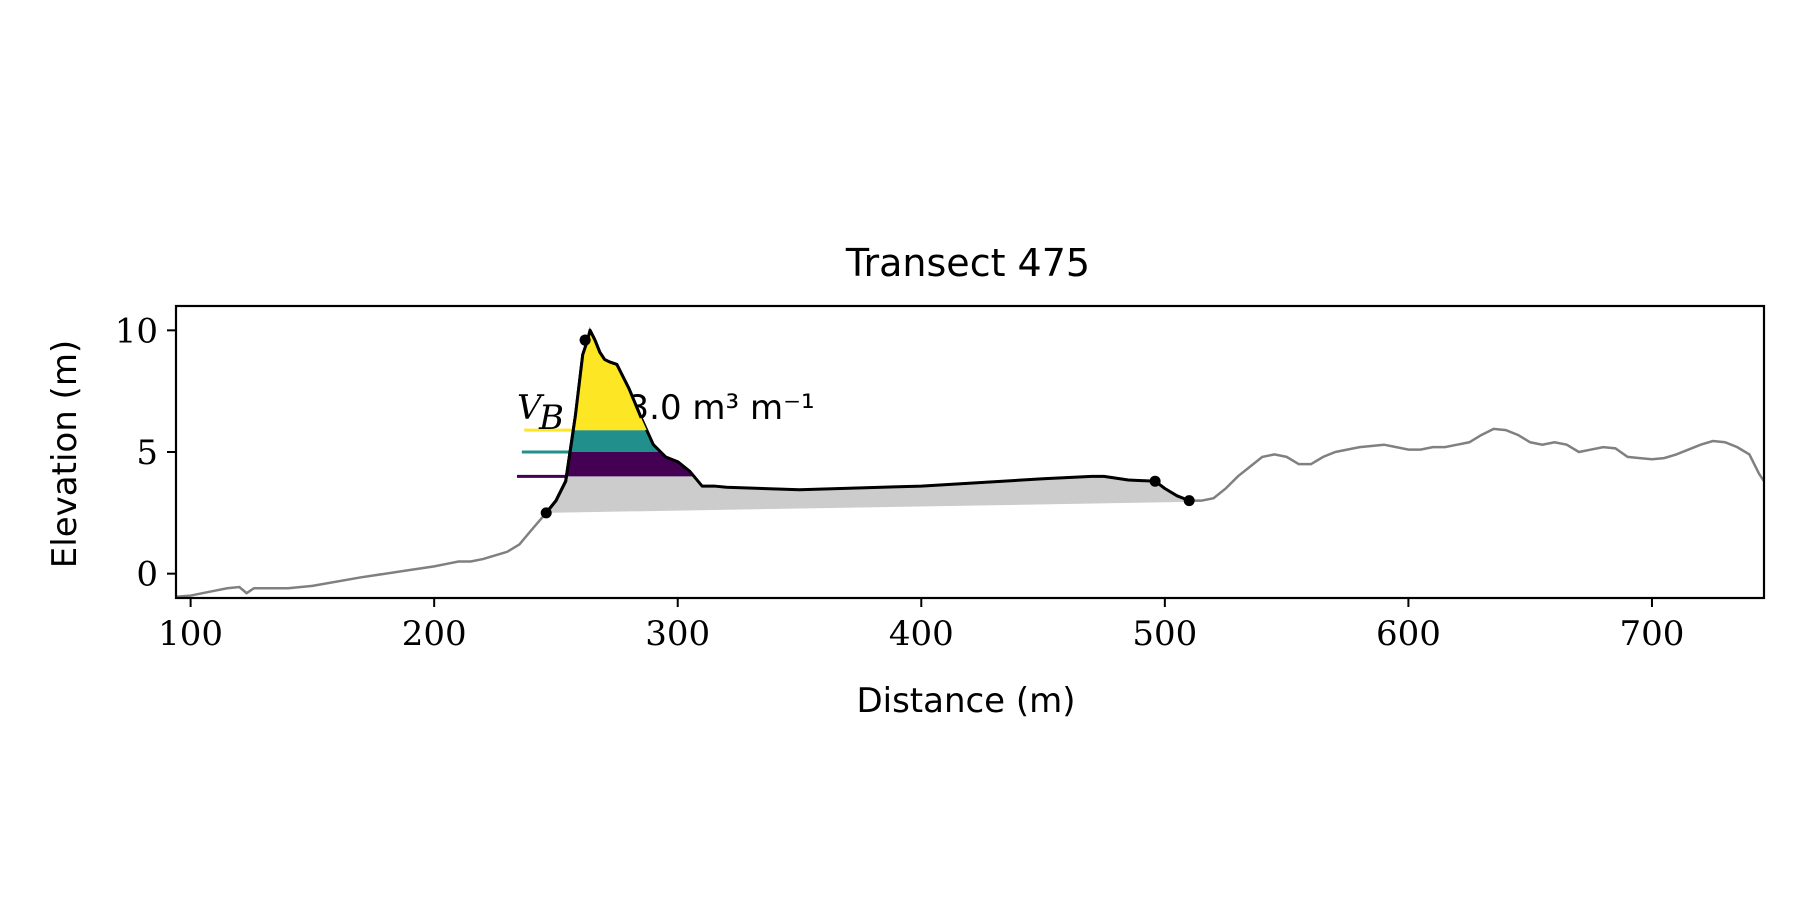  I want to click on chart-title: Transect 475, so click(967, 263).